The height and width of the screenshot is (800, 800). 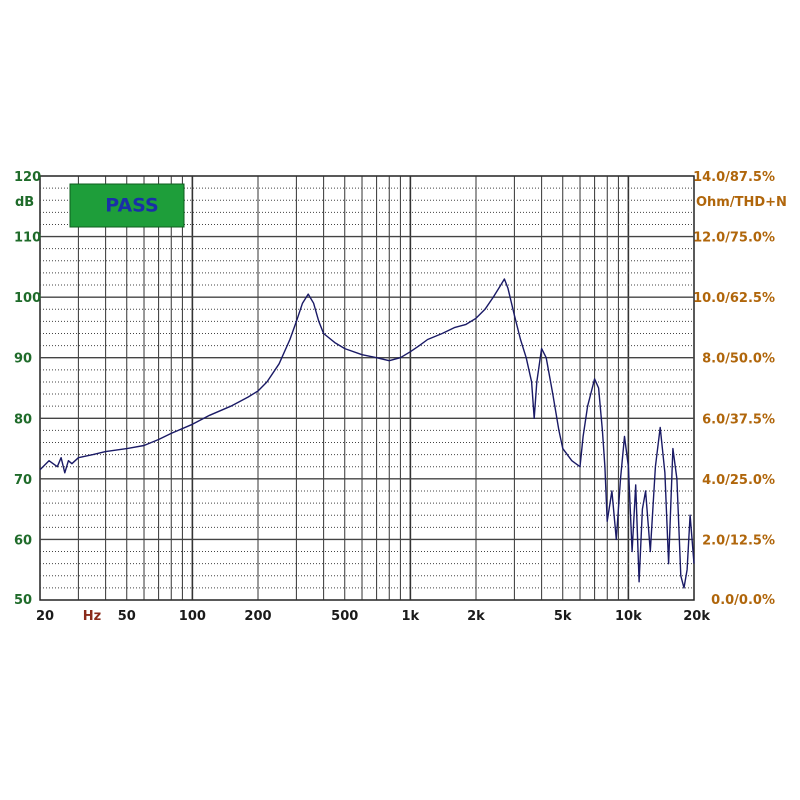 What do you see at coordinates (738, 540) in the screenshot?
I see `right-tick-label: 2.0/12.5%` at bounding box center [738, 540].